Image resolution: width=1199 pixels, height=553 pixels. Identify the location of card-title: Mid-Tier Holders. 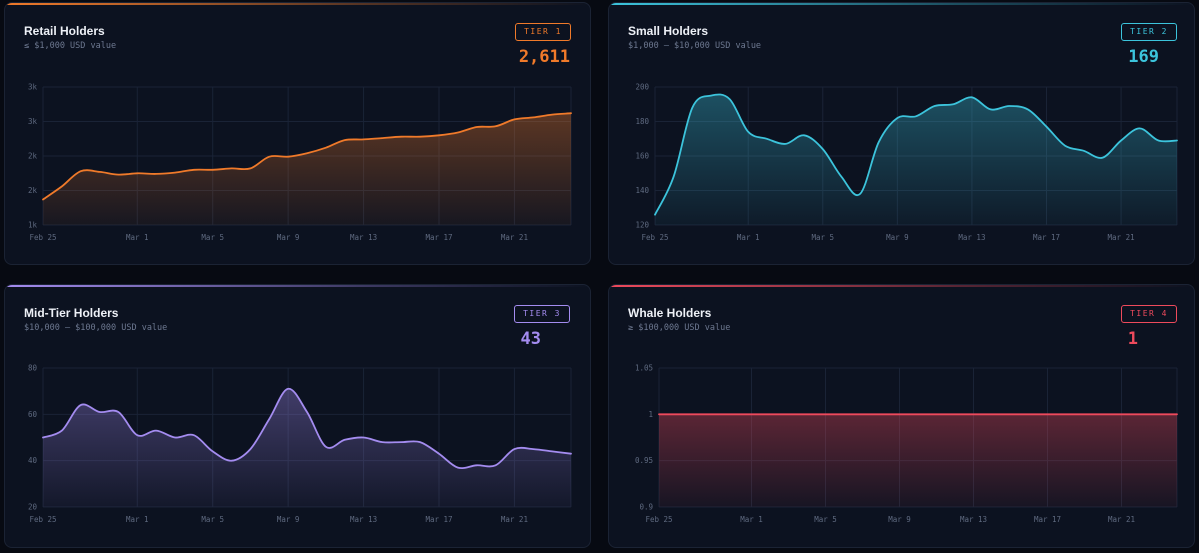
(71, 313).